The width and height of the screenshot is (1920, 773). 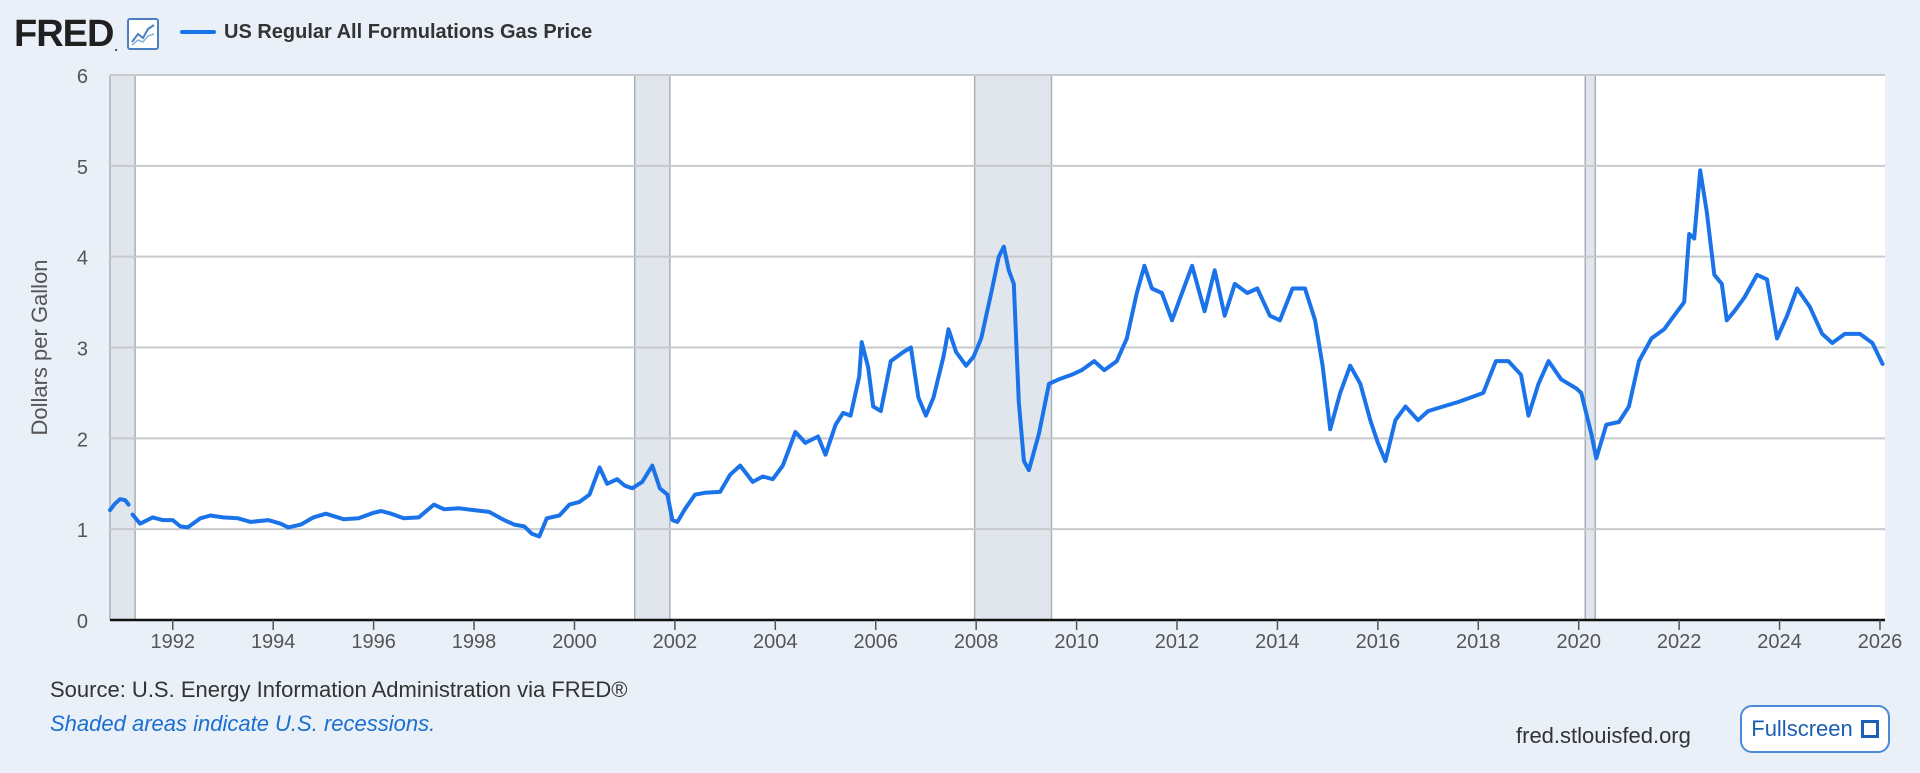 I want to click on legend: US Regular All Formulations Gas Price, so click(x=386, y=32).